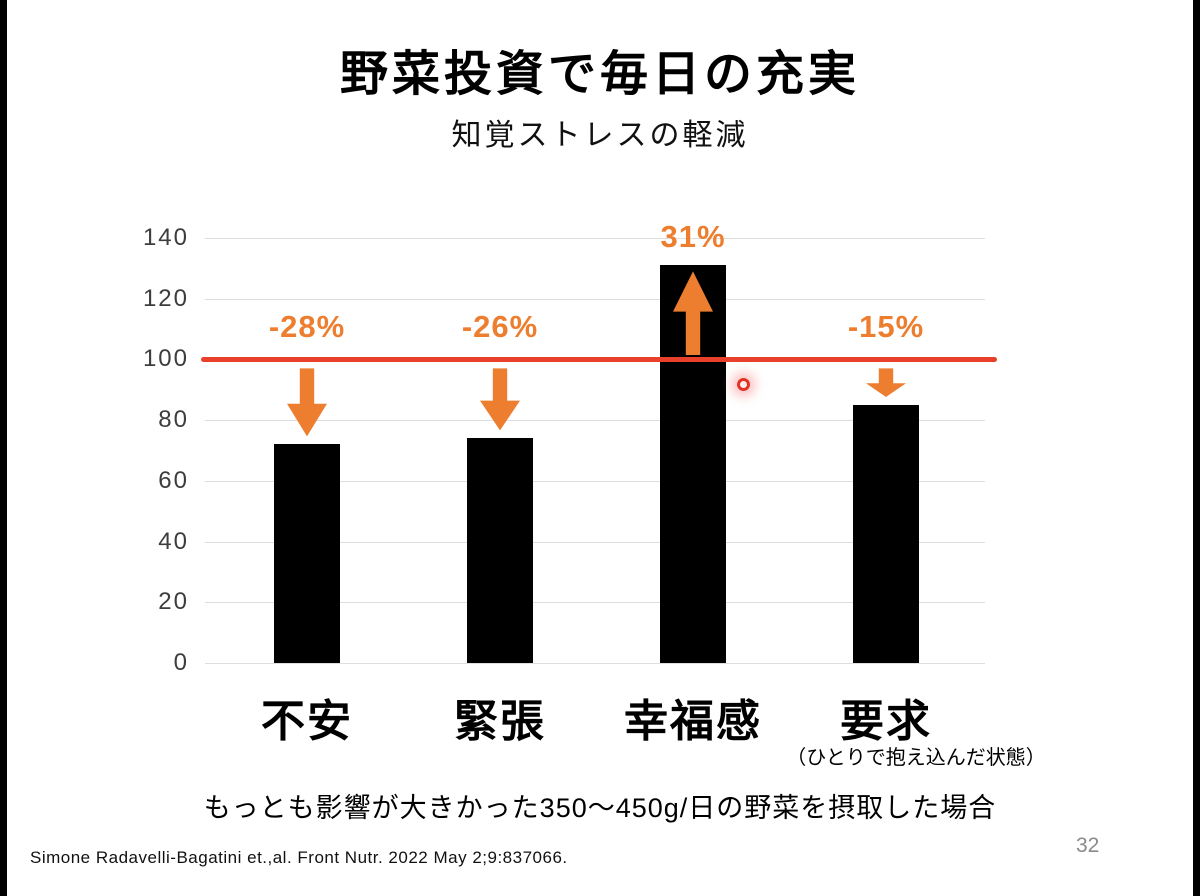 The width and height of the screenshot is (1200, 896). Describe the element at coordinates (165, 298) in the screenshot. I see `y-axis-tick-label: 120` at that location.